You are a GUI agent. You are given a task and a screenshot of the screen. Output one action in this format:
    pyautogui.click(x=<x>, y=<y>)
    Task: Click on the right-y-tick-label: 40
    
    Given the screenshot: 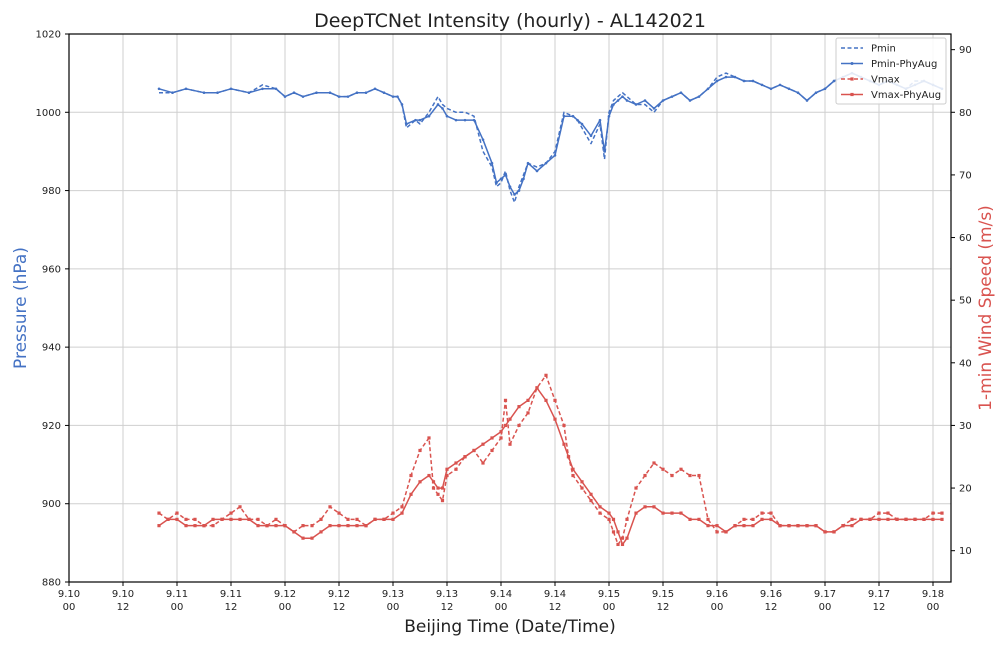 What is the action you would take?
    pyautogui.click(x=965, y=363)
    